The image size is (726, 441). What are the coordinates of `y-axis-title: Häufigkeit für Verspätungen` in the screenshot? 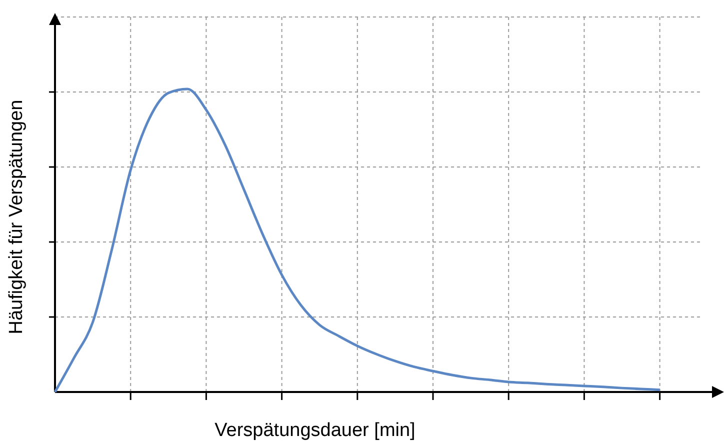 It's located at (16, 217).